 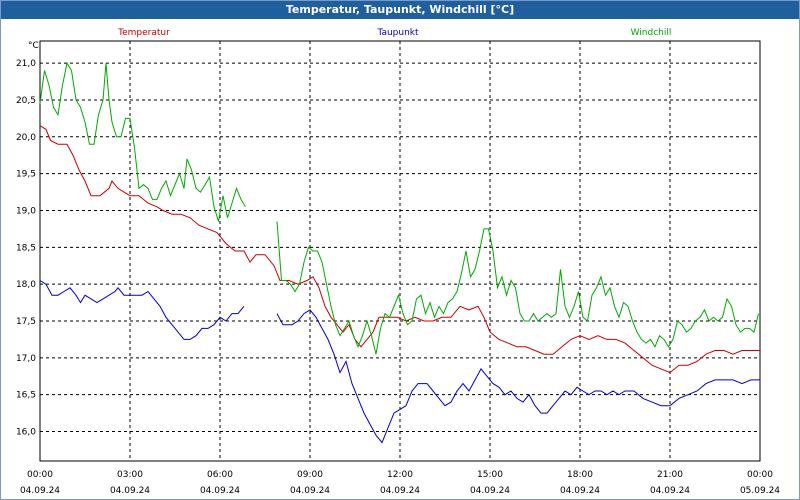 I want to click on y-tick-label: 18,0, so click(x=26, y=285).